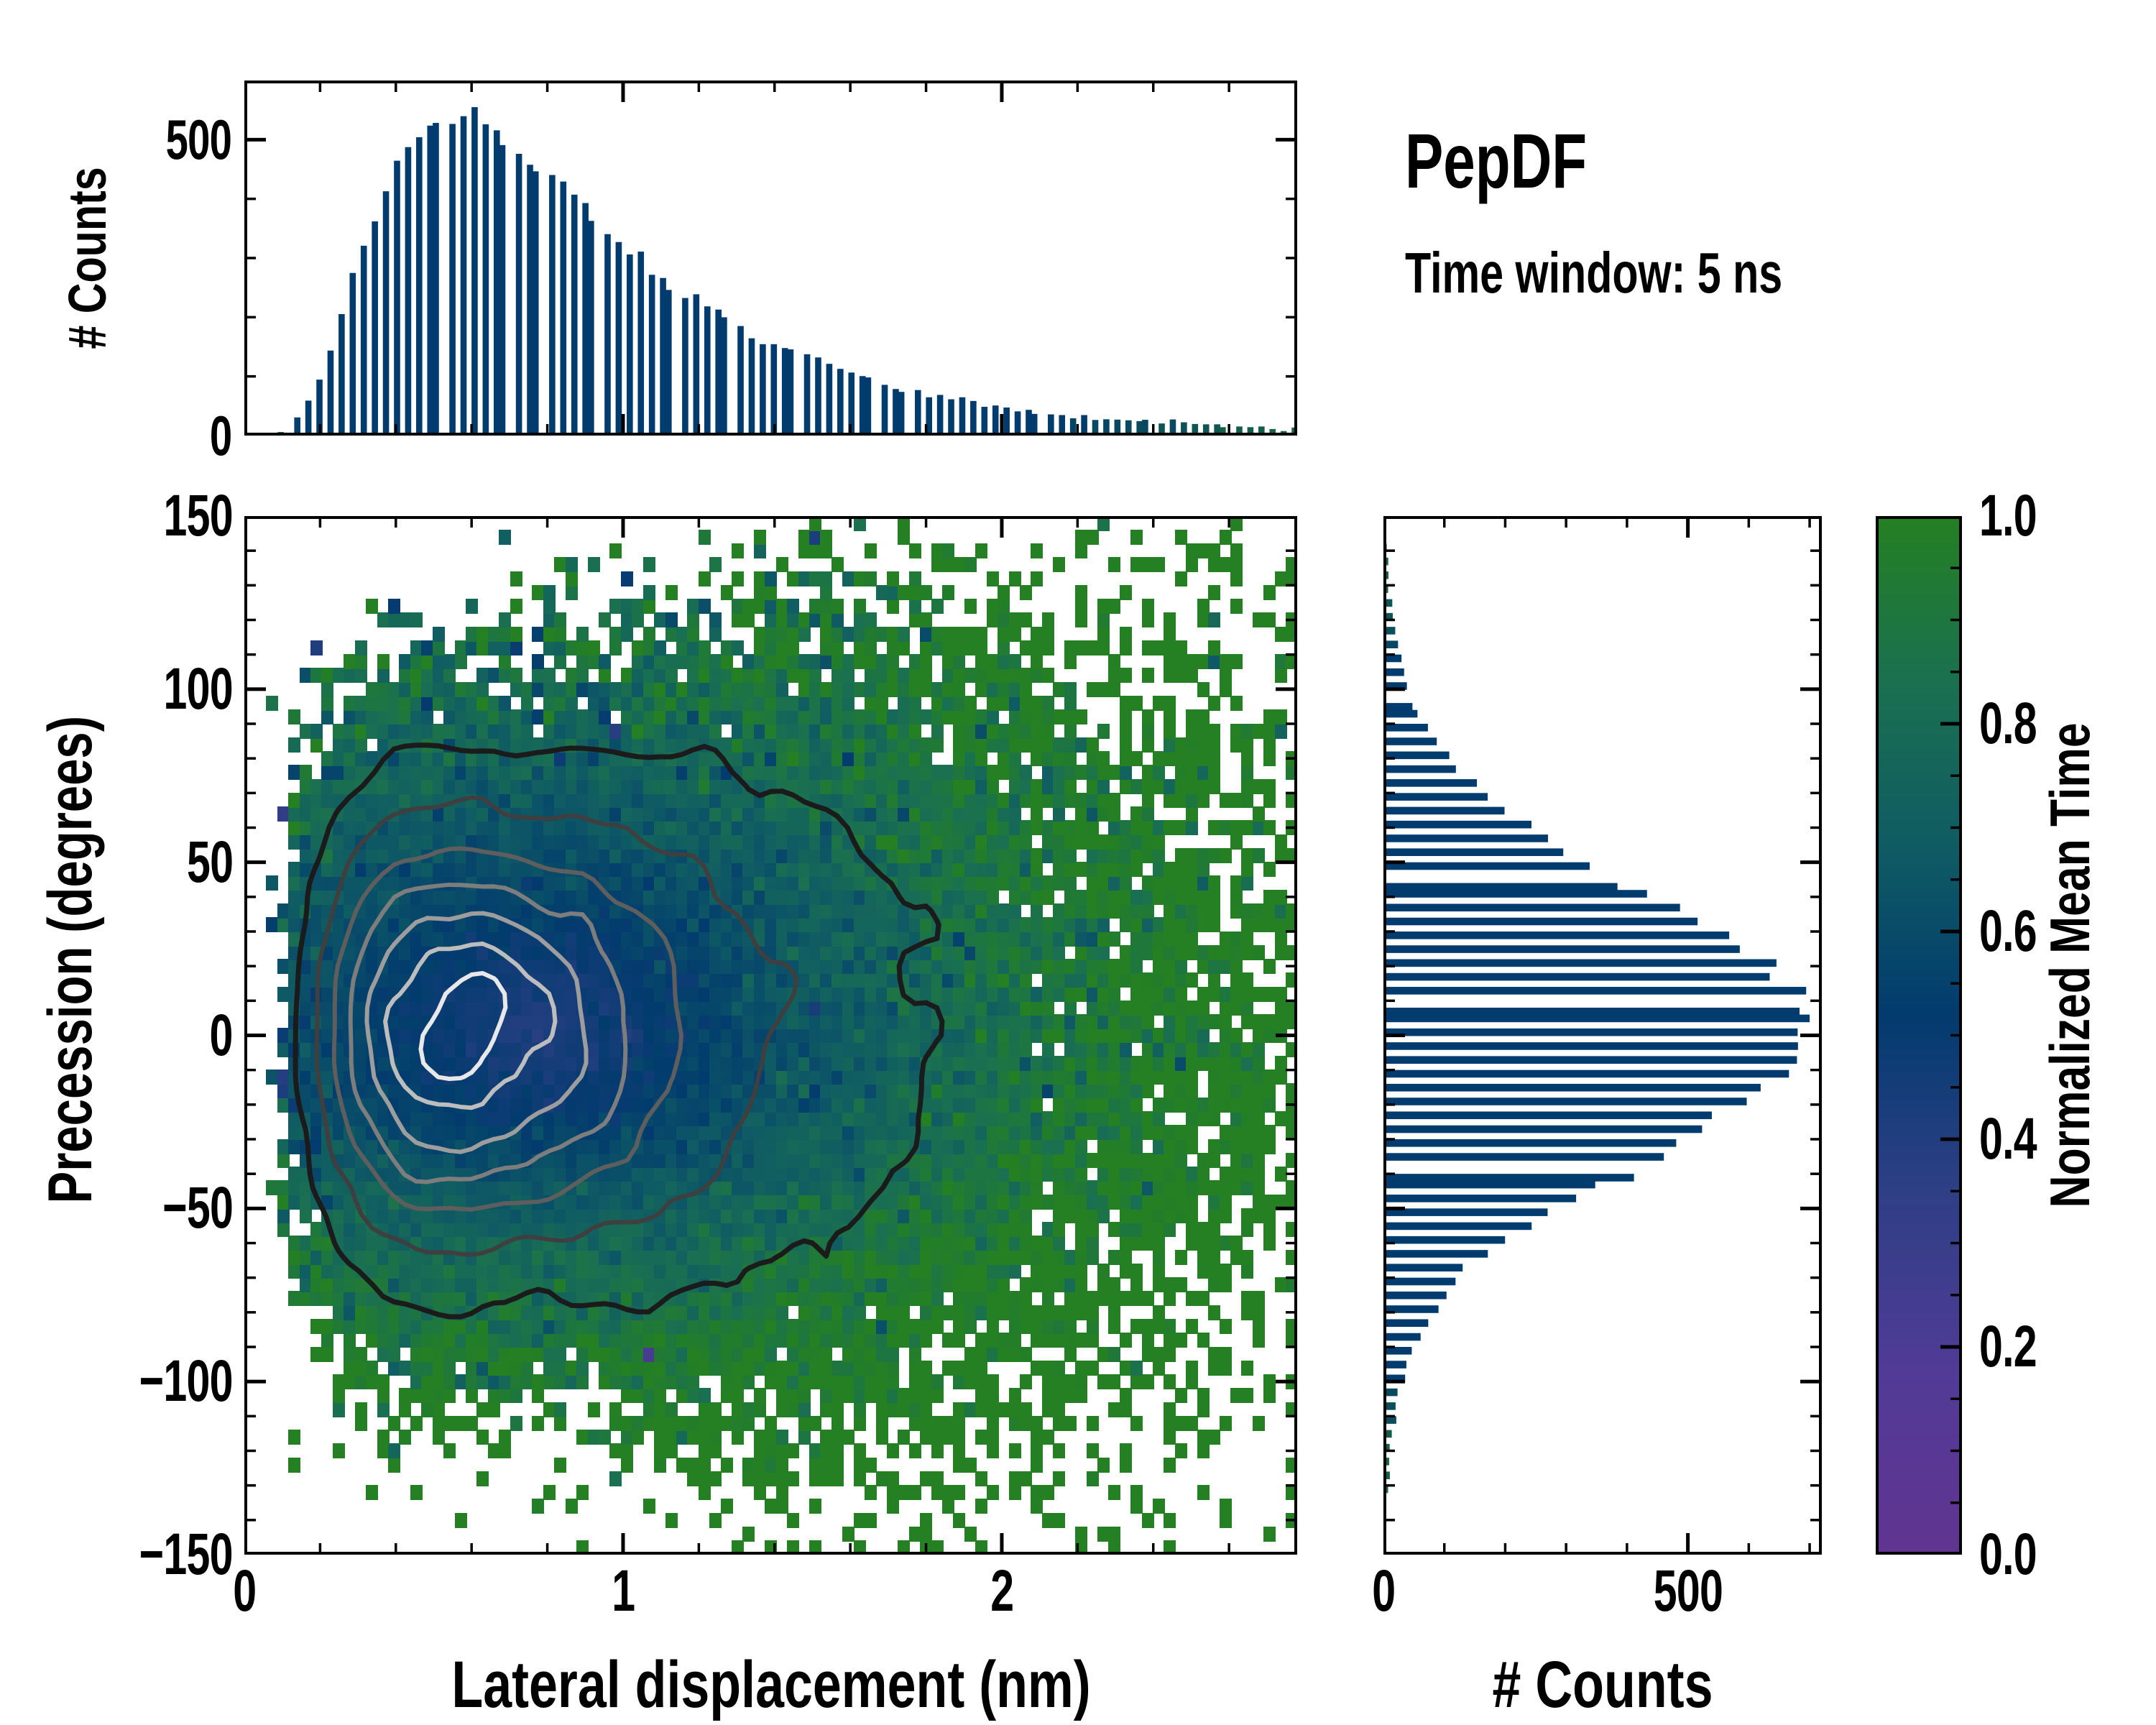  What do you see at coordinates (2008, 723) in the screenshot?
I see `colorbar-tick-label: 0.8` at bounding box center [2008, 723].